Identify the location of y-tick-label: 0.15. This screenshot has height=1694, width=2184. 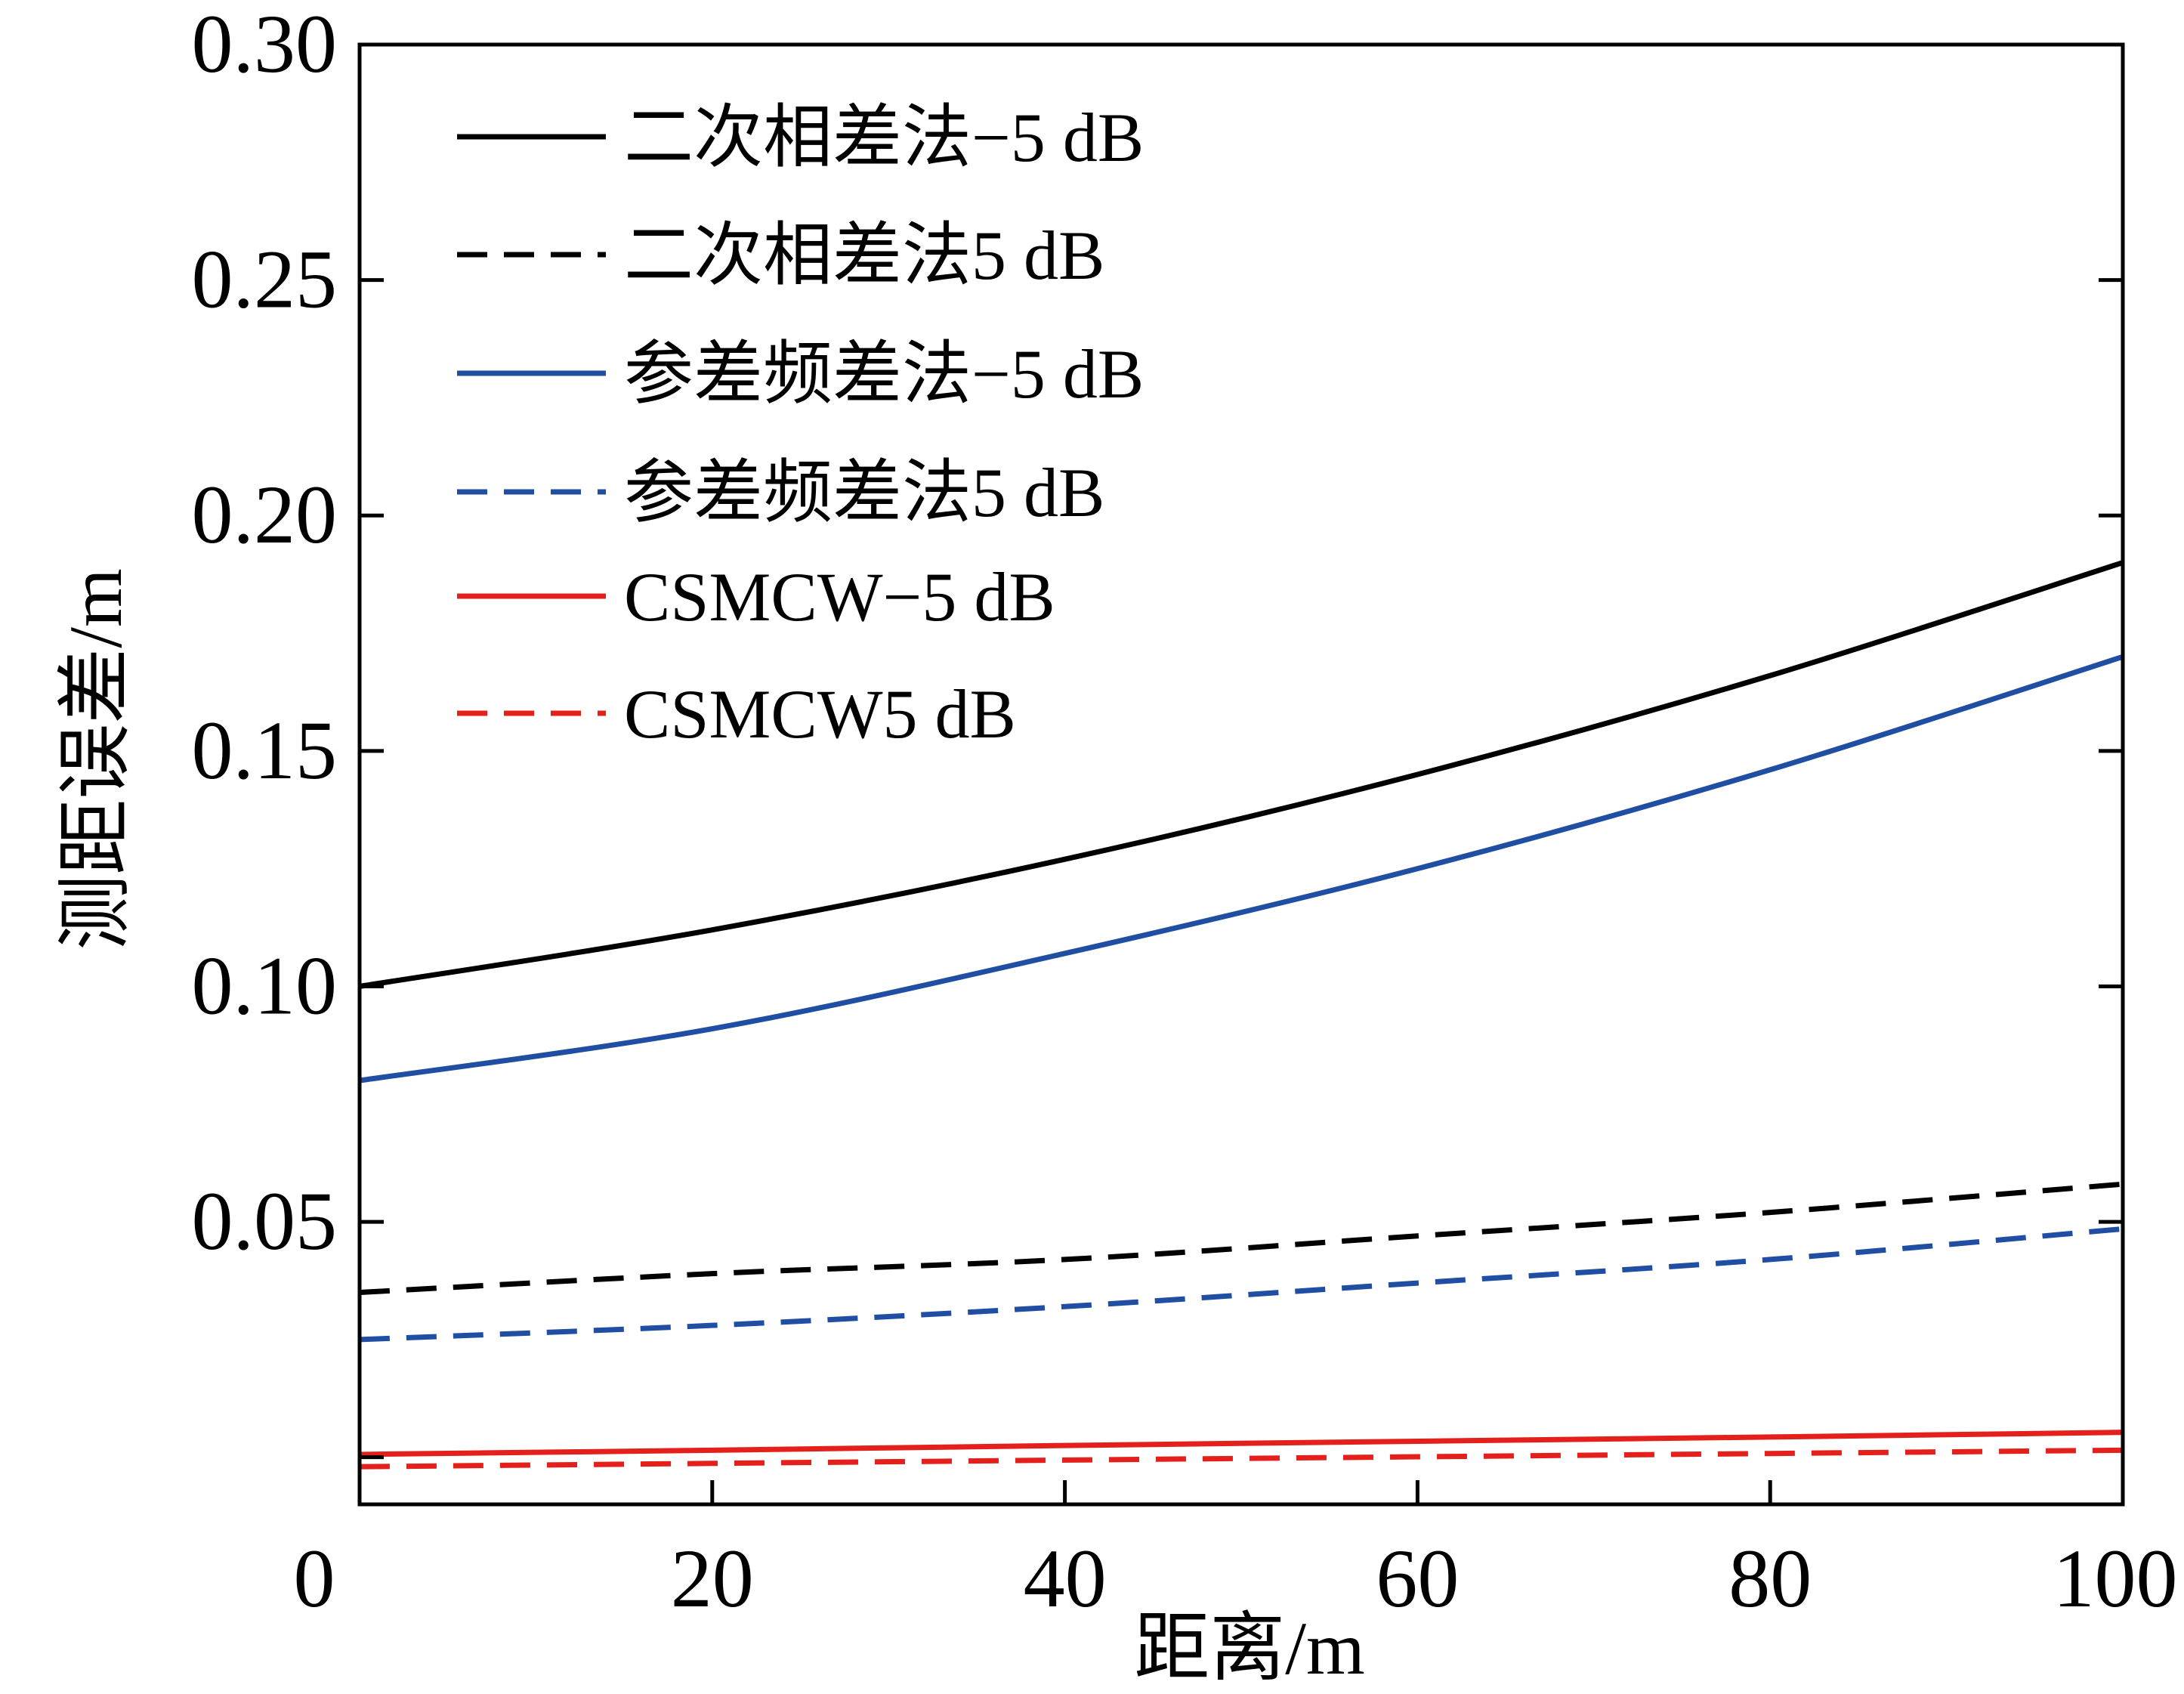
(265, 750).